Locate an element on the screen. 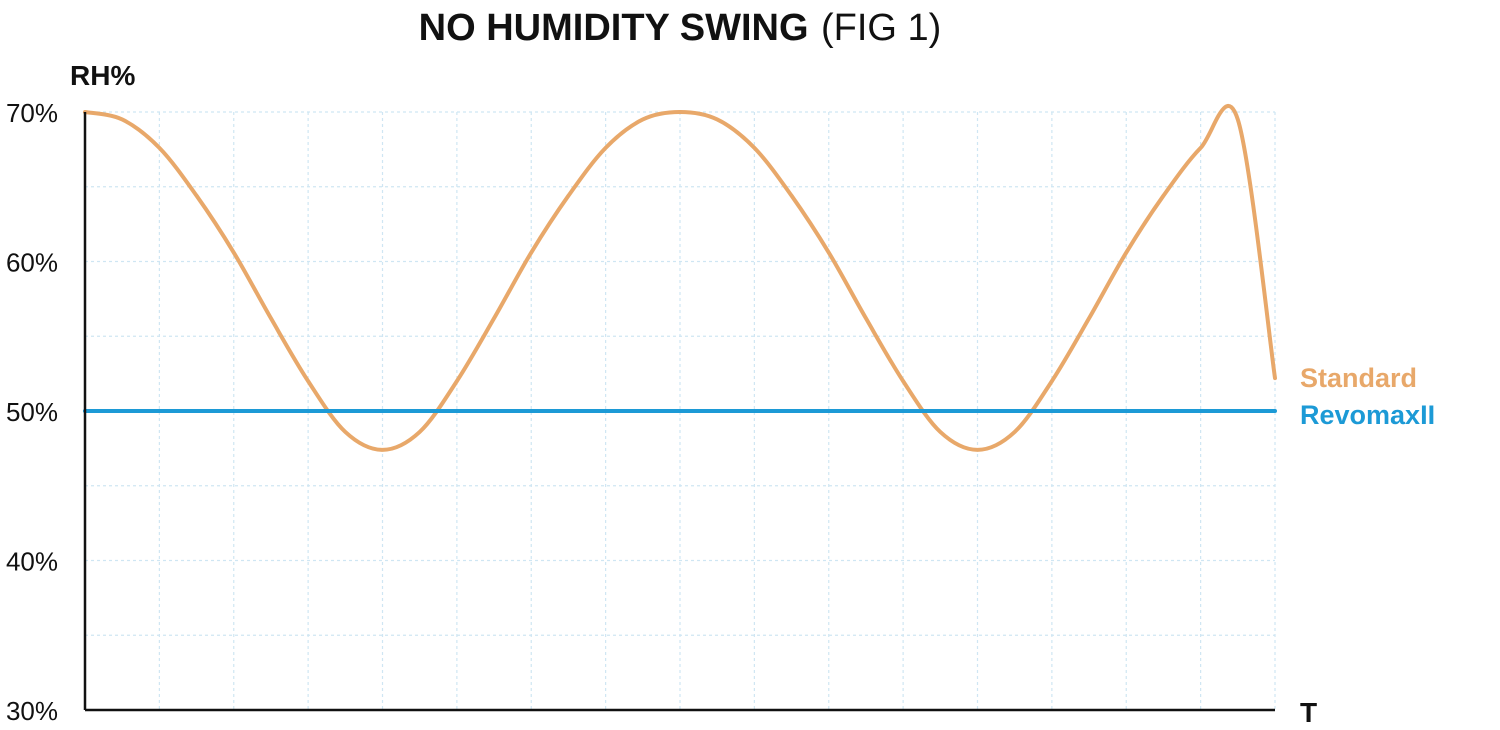  y-tick-label: 30% is located at coordinates (32, 711).